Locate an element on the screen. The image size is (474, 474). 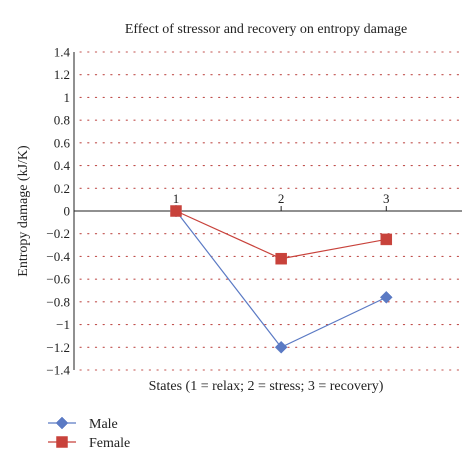
x-tick-label: 1 is located at coordinates (176, 198).